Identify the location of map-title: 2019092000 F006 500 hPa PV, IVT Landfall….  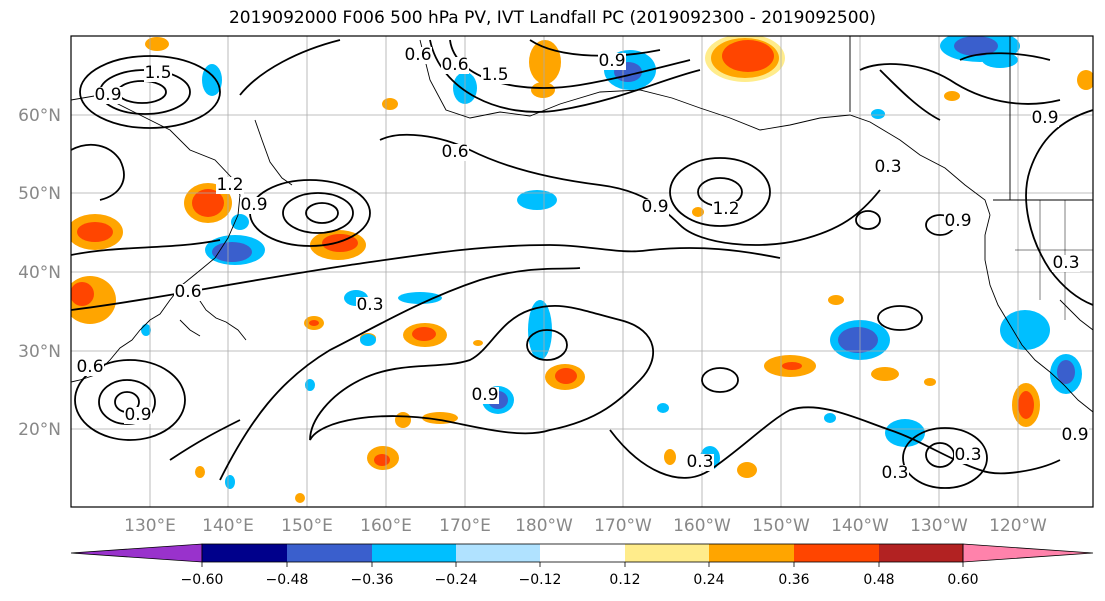
(552, 18).